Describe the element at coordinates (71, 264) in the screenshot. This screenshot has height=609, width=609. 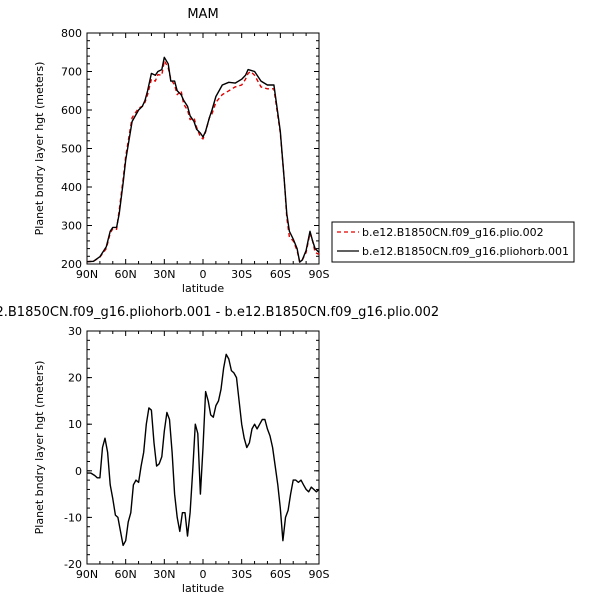
I see `top-y-tick-label: 200` at that location.